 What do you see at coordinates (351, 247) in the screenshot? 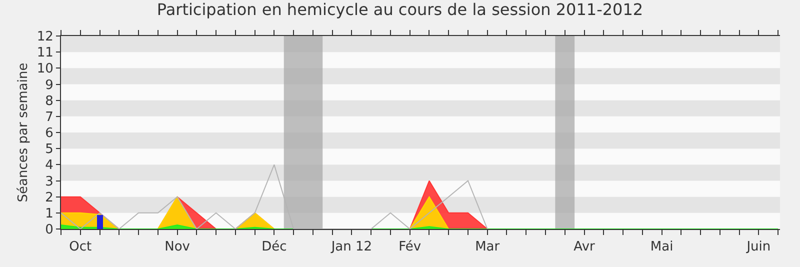
I see `x-tick-label: Jan 12` at bounding box center [351, 247].